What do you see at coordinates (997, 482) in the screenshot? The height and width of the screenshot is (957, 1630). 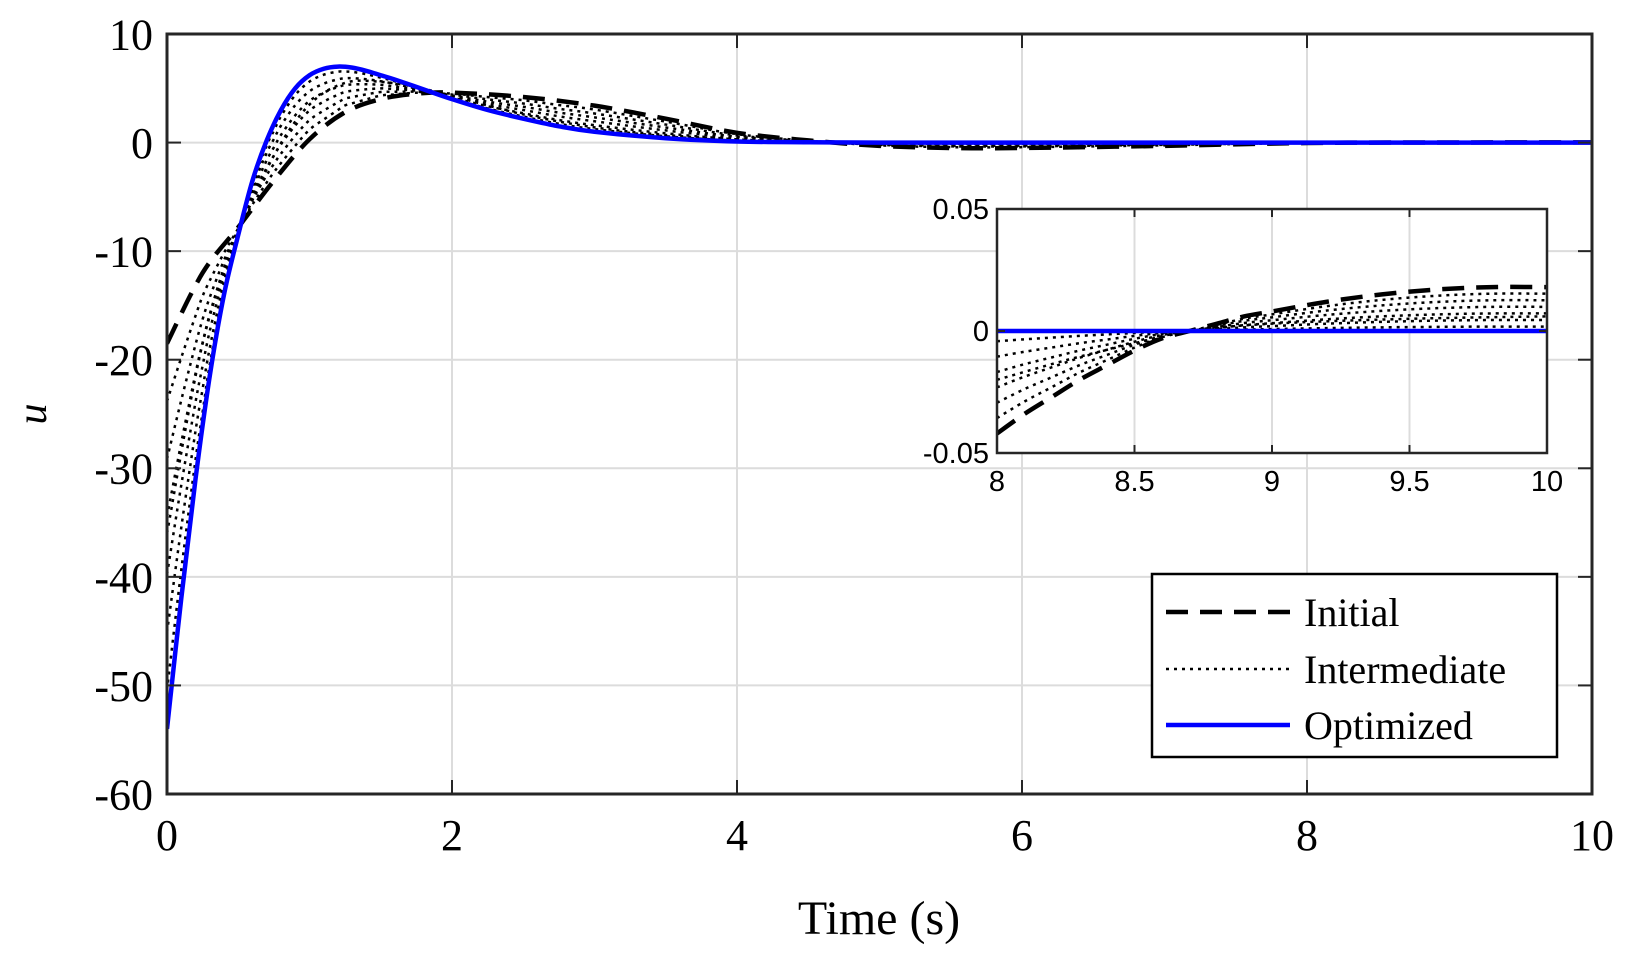 I see `inset-xtick-label-0: 8` at bounding box center [997, 482].